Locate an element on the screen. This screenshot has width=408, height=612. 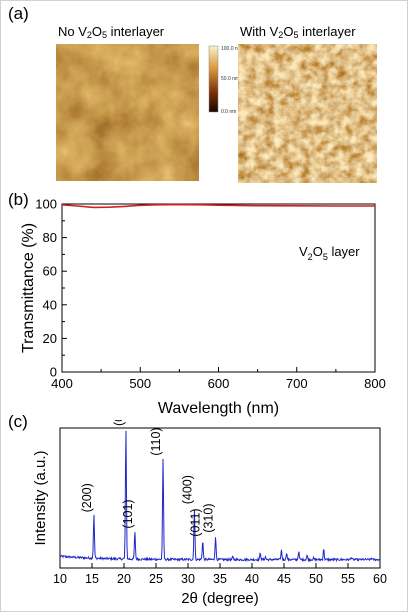
x-tick-label: 20 is located at coordinates (124, 579).